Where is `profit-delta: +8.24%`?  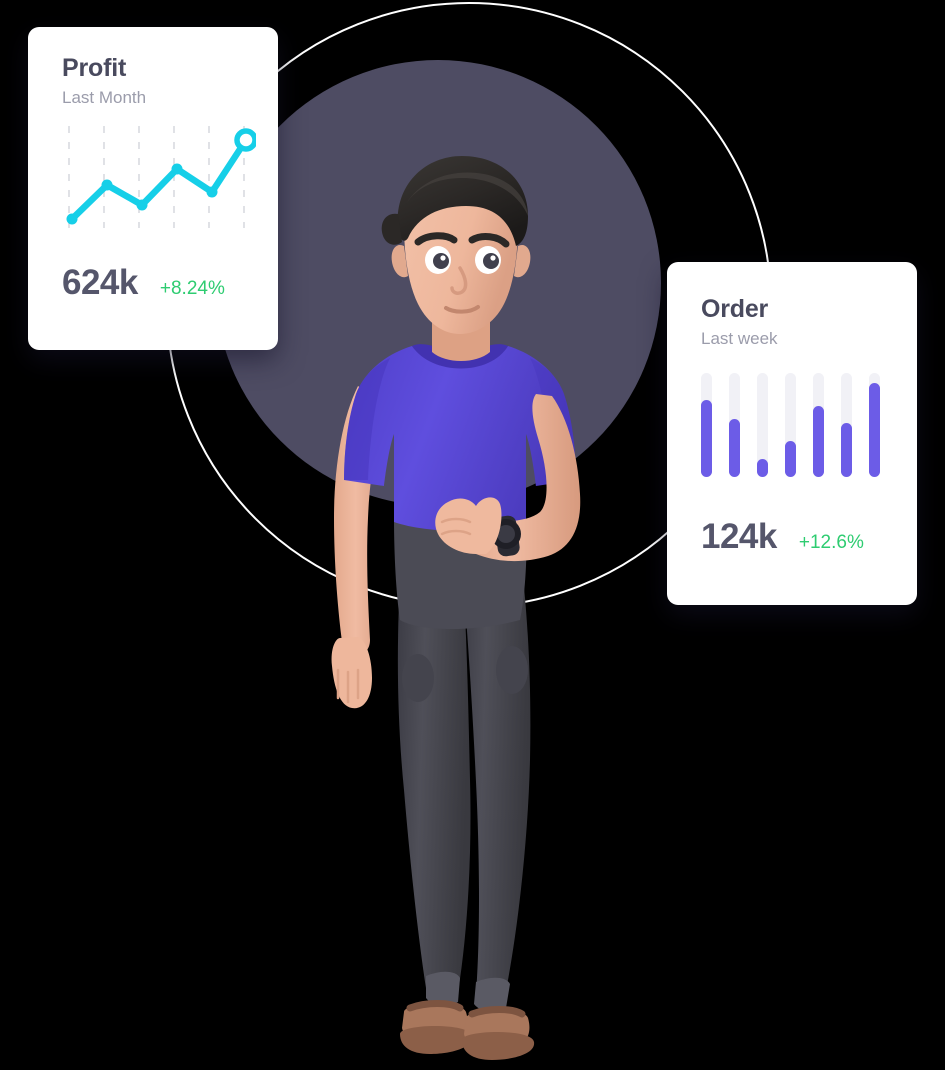 profit-delta: +8.24% is located at coordinates (192, 288).